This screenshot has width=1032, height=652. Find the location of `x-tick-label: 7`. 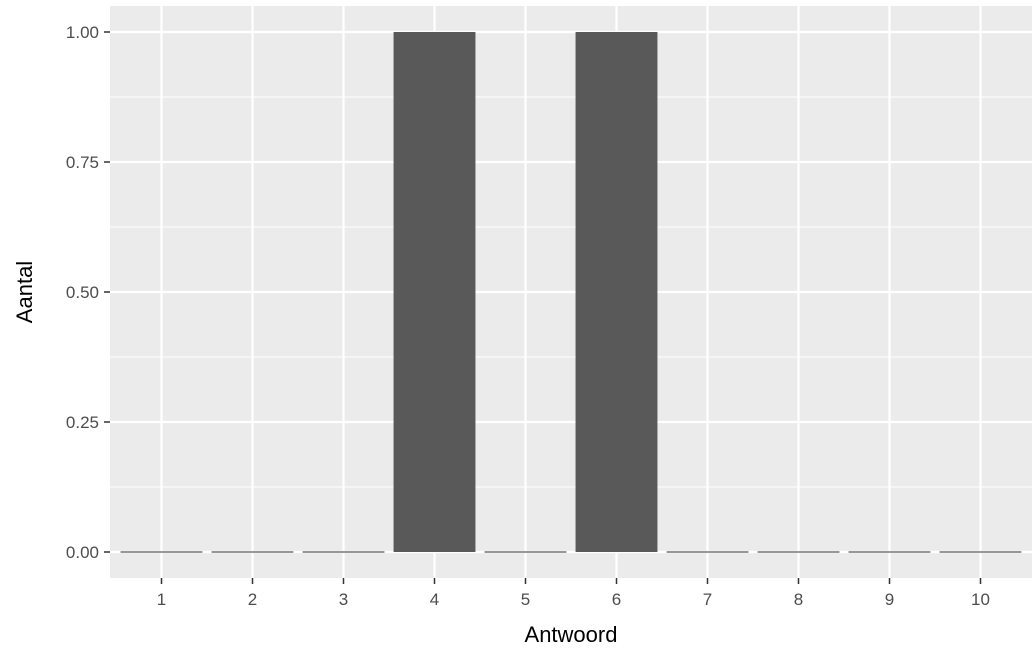

x-tick-label: 7 is located at coordinates (707, 599).